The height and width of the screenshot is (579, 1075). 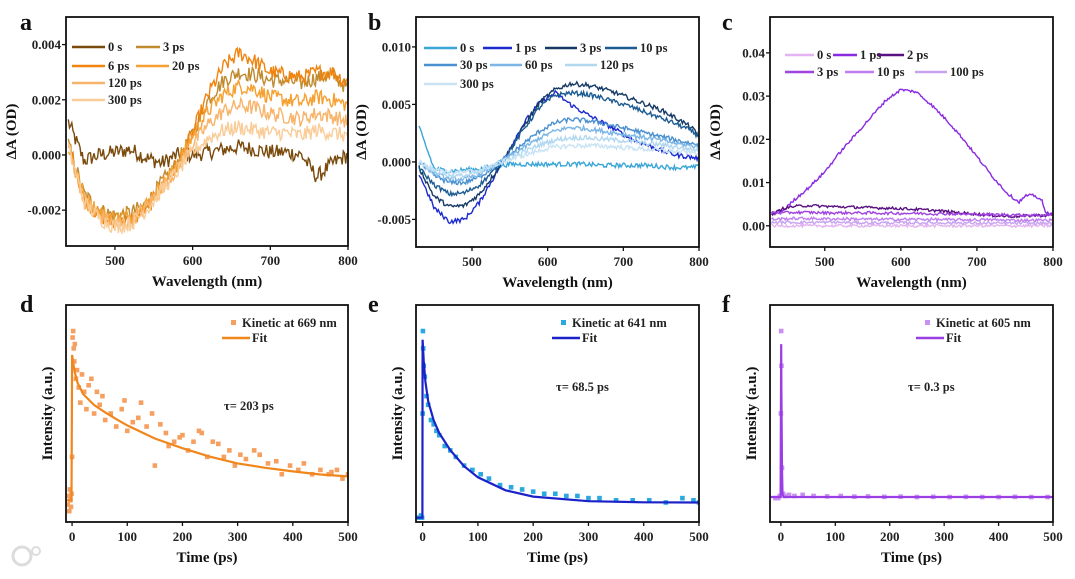 What do you see at coordinates (944, 536) in the screenshot?
I see `x-tick-label: 300` at bounding box center [944, 536].